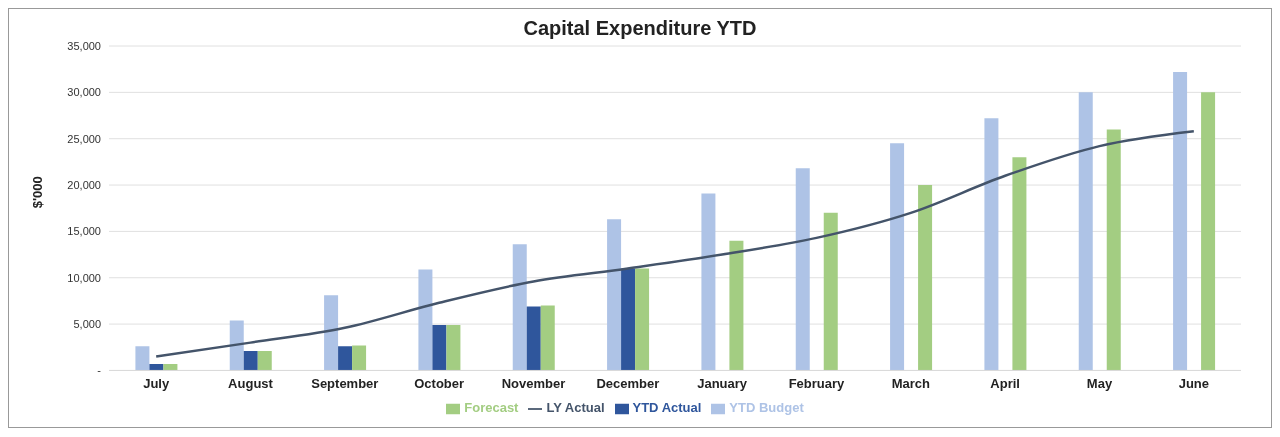 Image resolution: width=1280 pixels, height=437 pixels. Describe the element at coordinates (628, 383) in the screenshot. I see `x-tick-label: December` at that location.